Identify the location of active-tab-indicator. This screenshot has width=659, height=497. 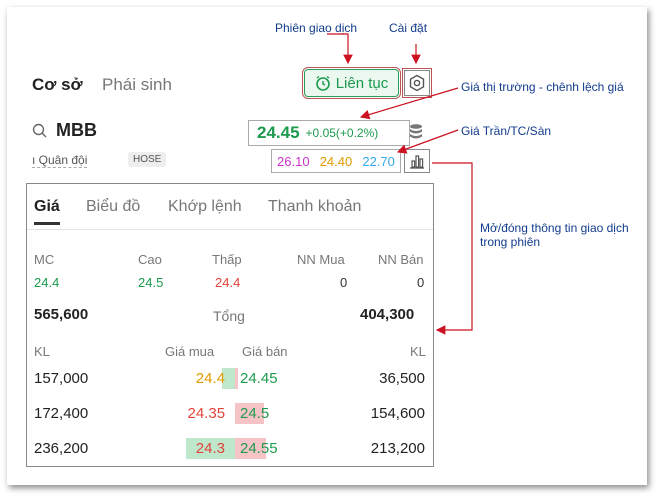
(47, 223).